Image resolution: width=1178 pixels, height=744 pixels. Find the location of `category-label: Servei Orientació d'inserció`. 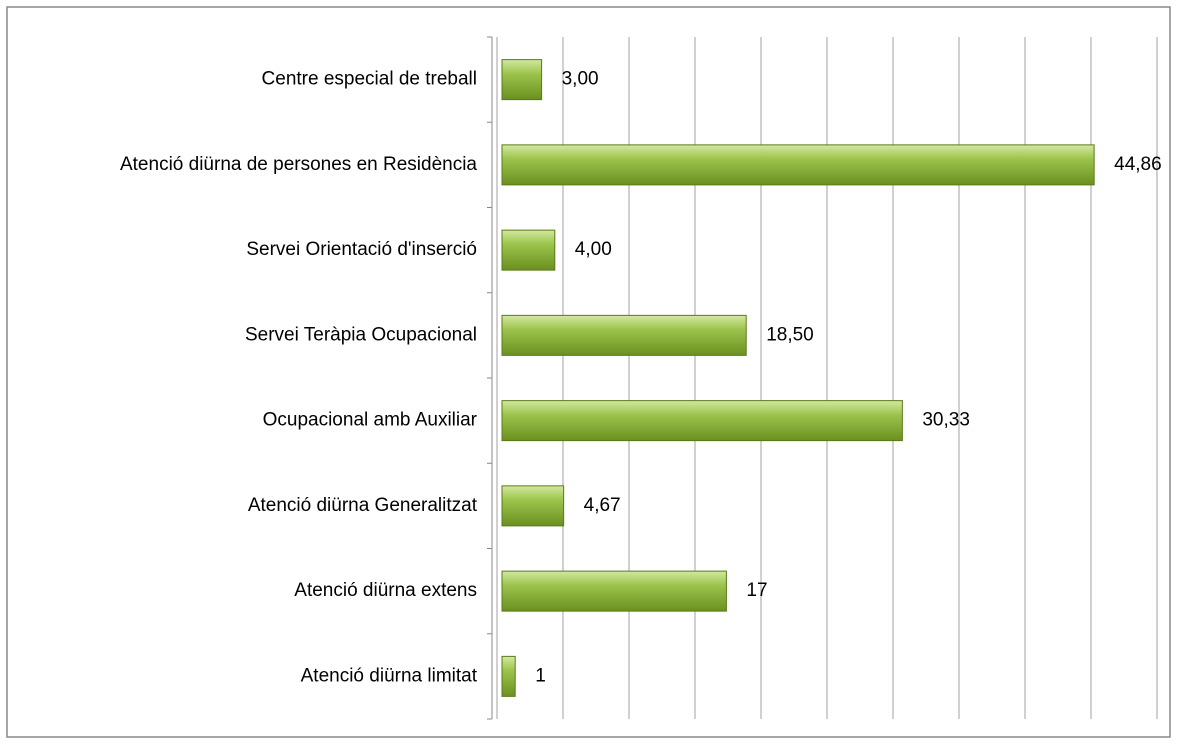

category-label: Servei Orientació d'inserció is located at coordinates (361, 249).